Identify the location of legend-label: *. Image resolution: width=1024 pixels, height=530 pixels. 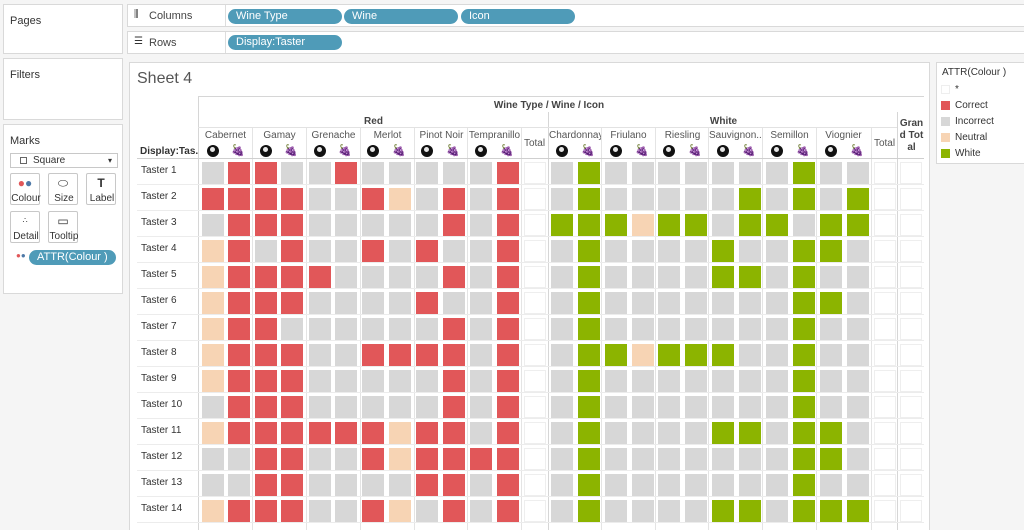
(957, 89).